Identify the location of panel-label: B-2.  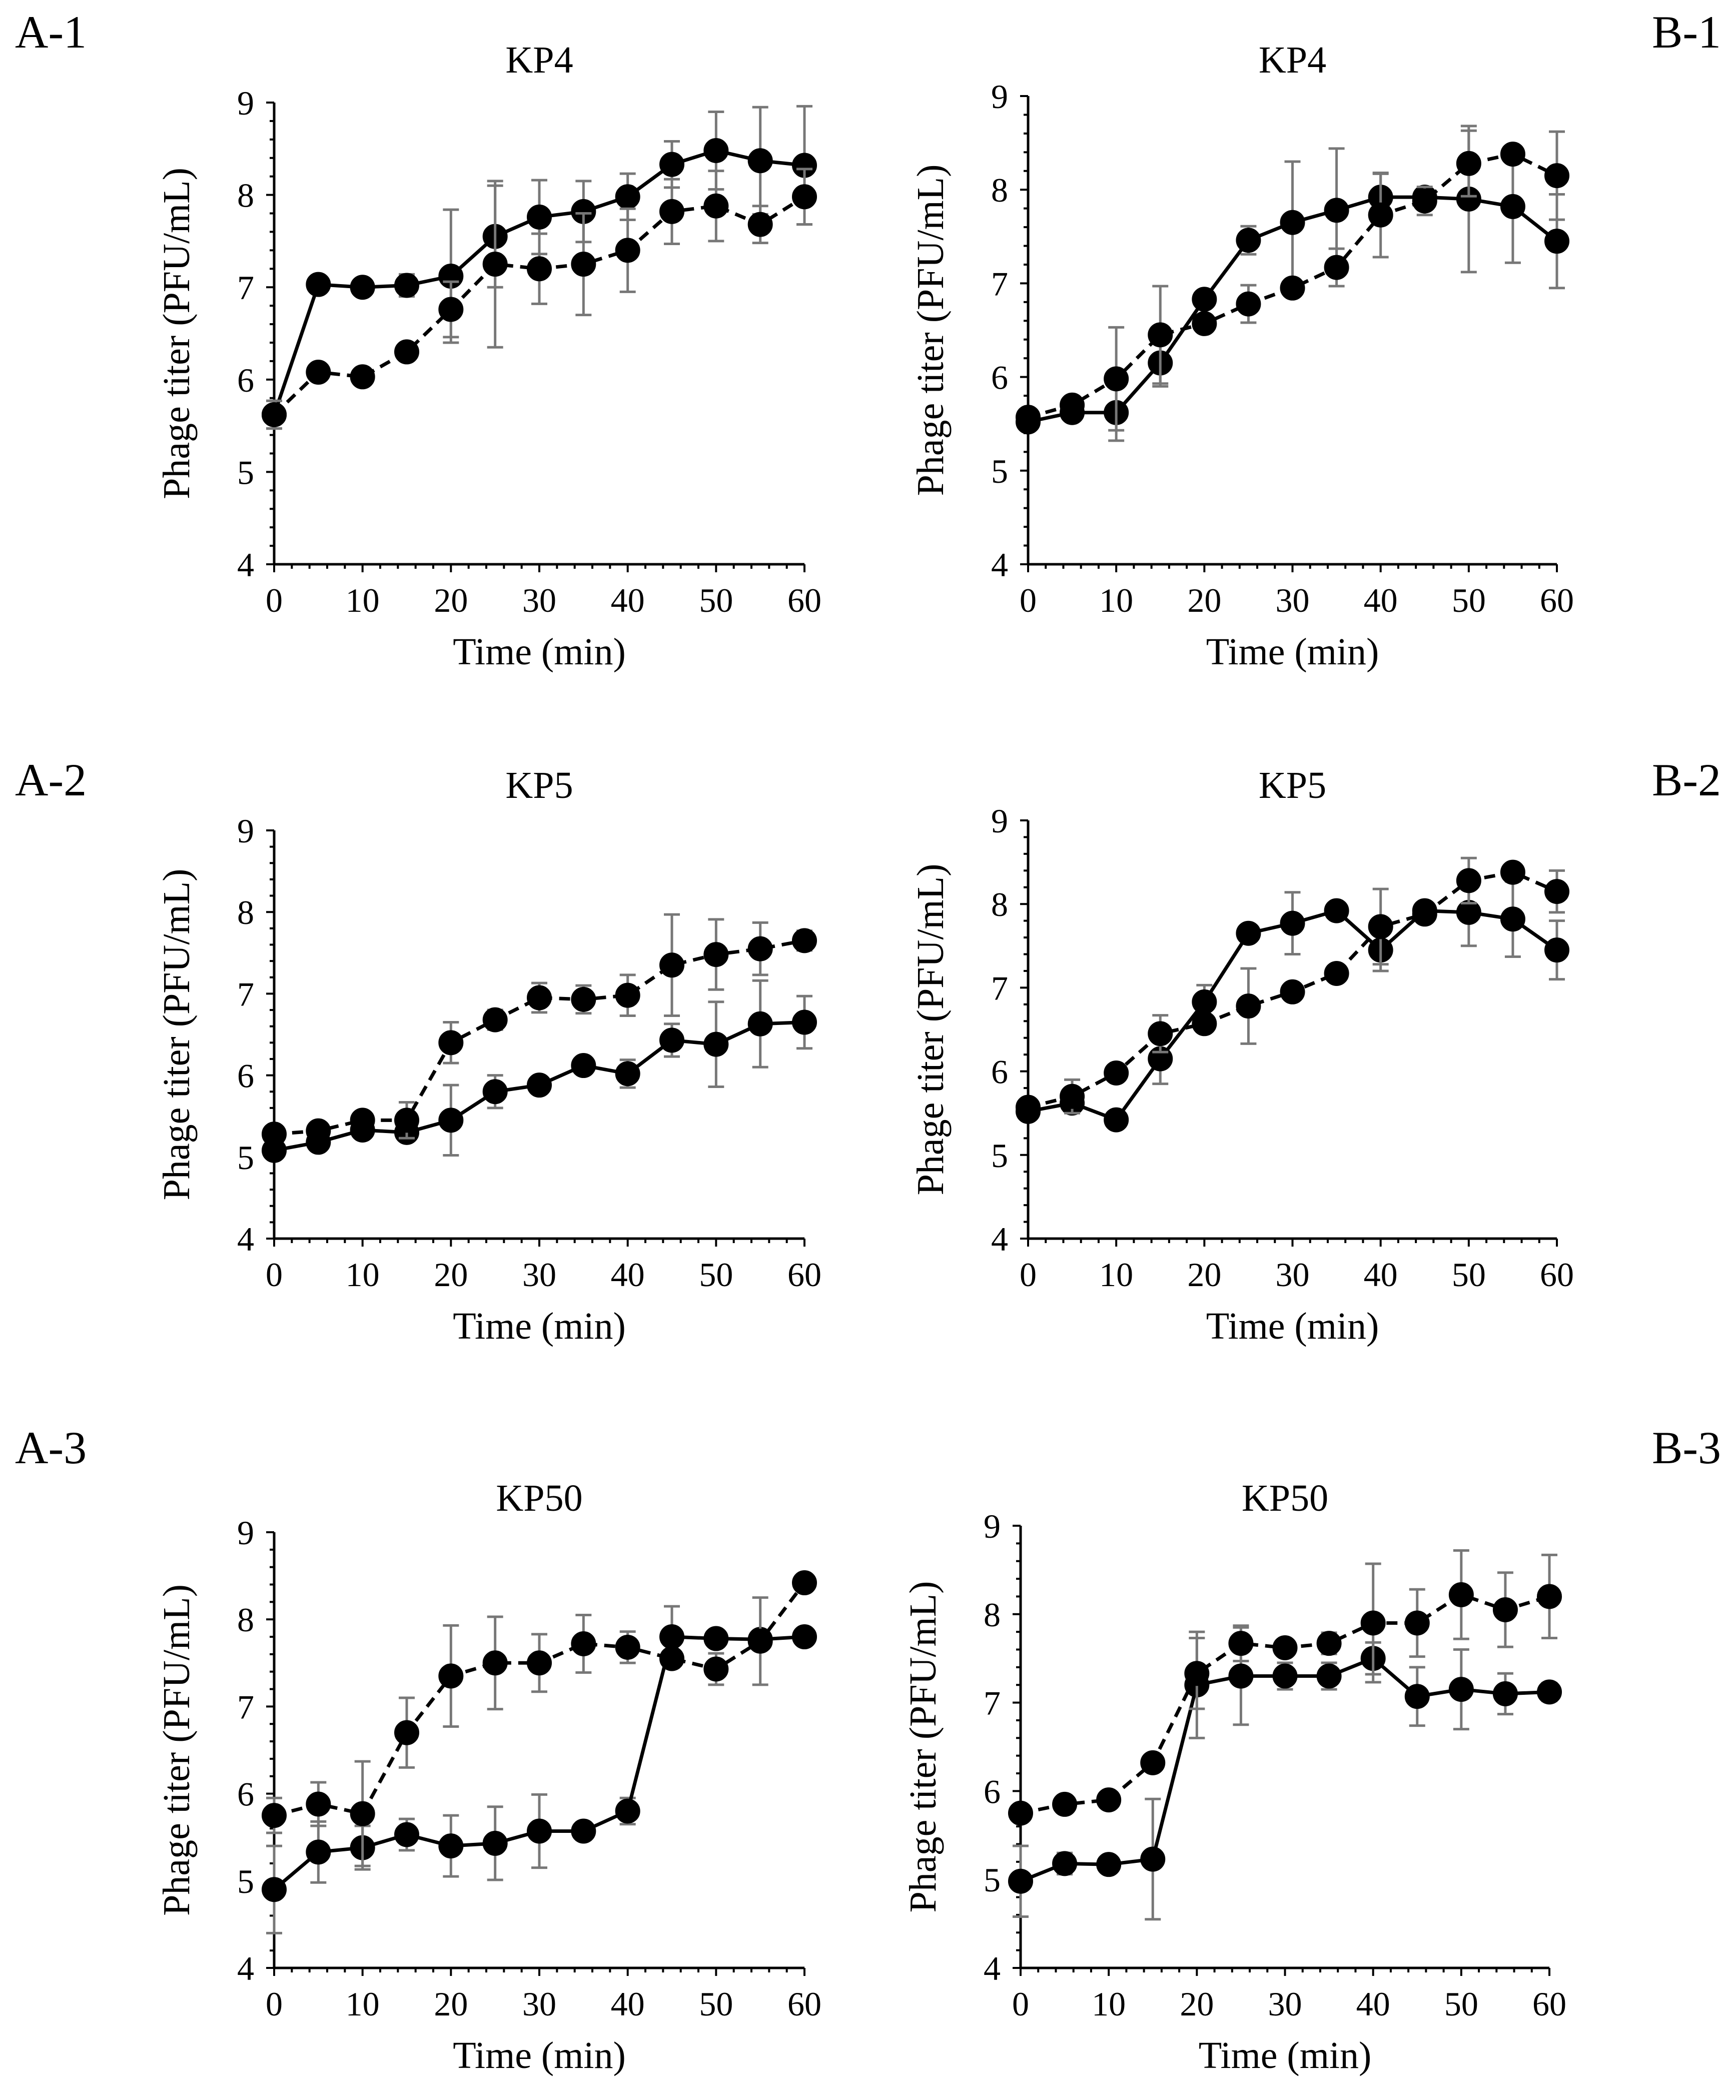
(1686, 779).